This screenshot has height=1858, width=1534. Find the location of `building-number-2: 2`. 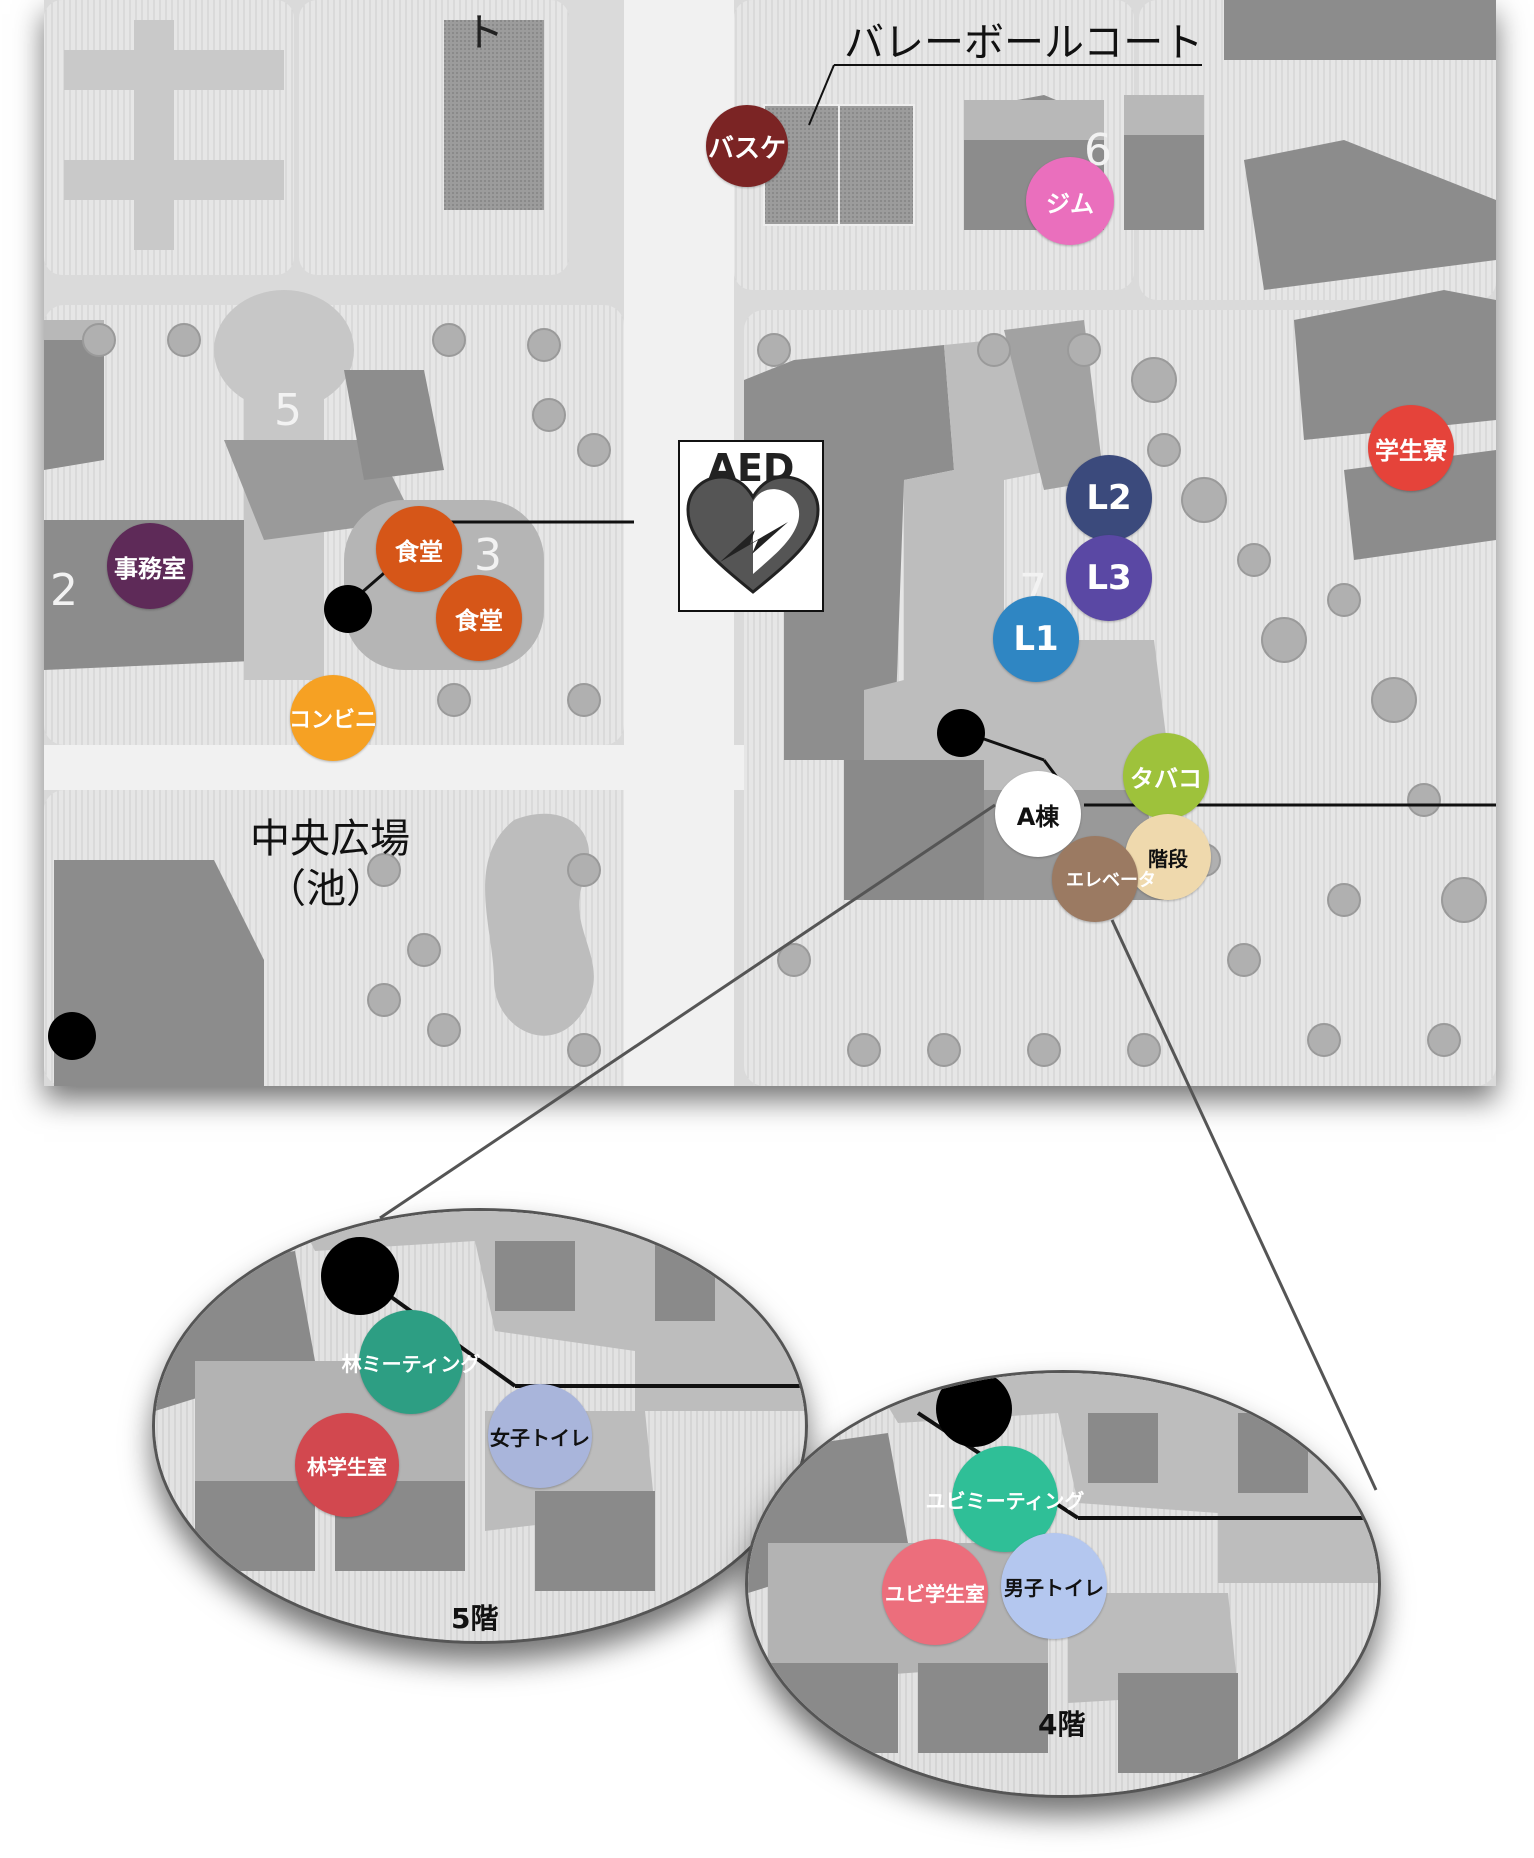

building-number-2: 2 is located at coordinates (64, 590).